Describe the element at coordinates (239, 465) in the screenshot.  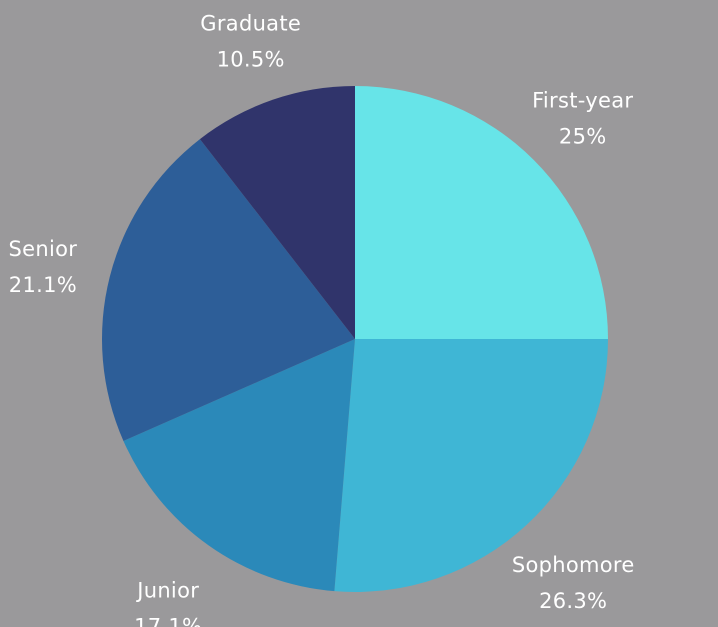
I see `pie-slice-junior` at that location.